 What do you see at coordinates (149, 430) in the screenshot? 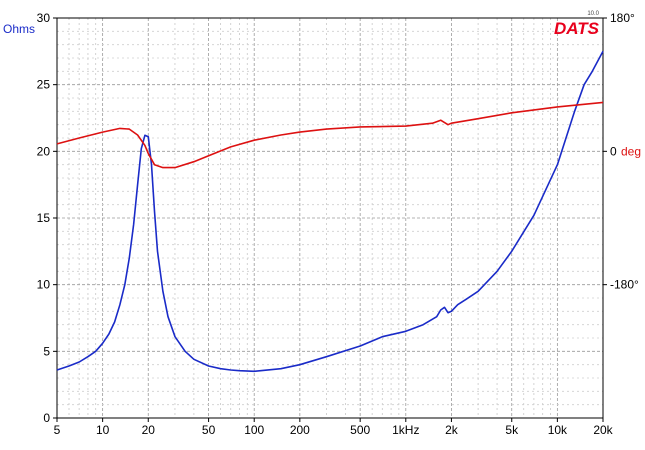
I see `x-tick-label: 20` at bounding box center [149, 430].